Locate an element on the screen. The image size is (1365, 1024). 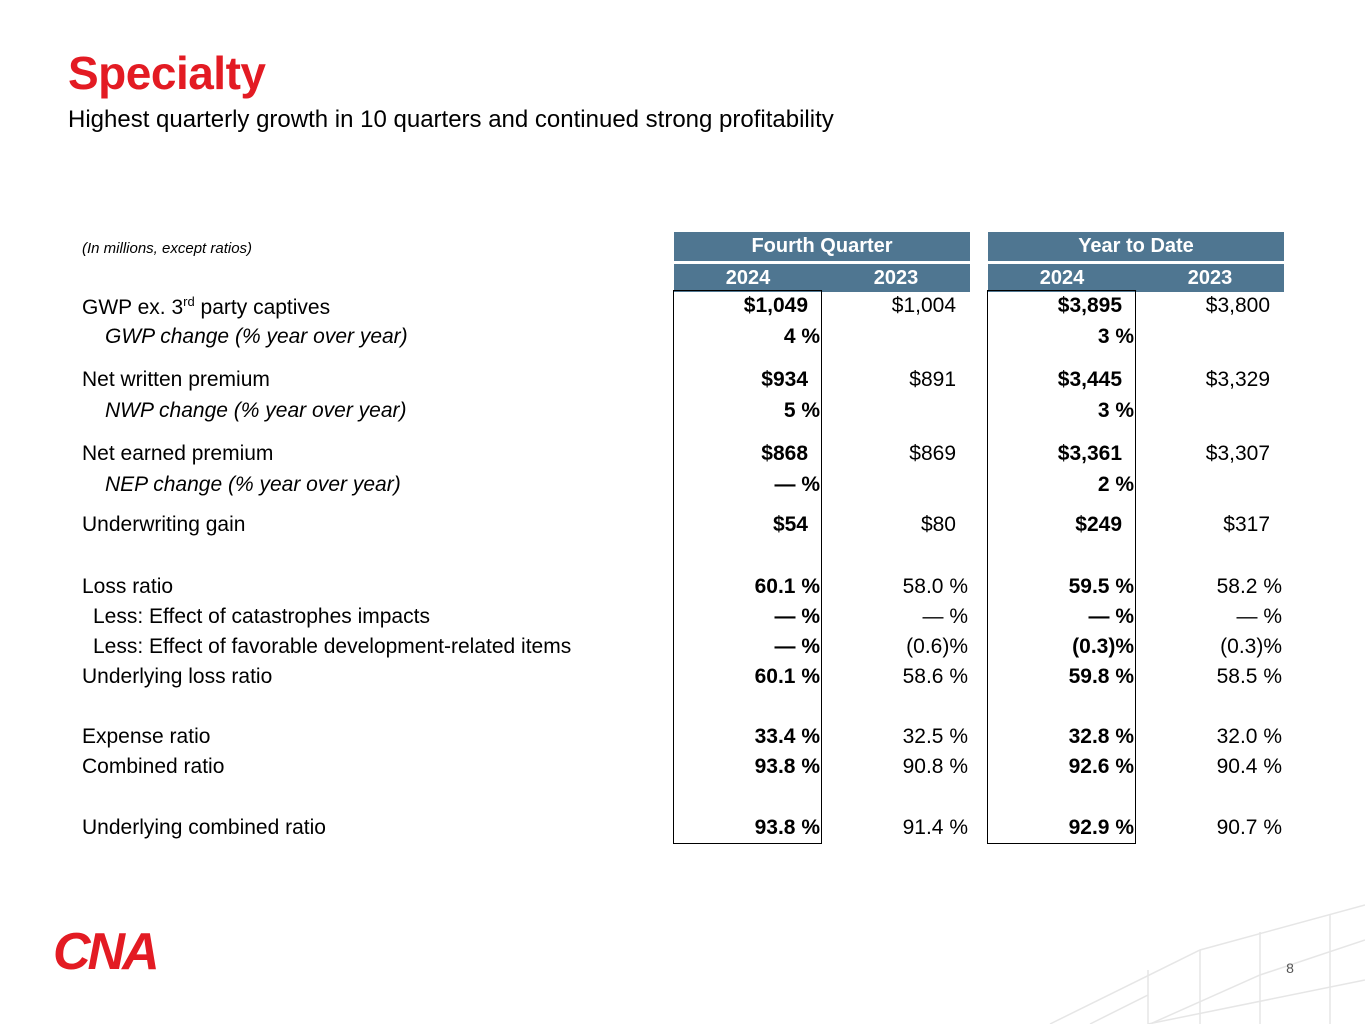
header-q-2023: 2023 is located at coordinates (896, 278).